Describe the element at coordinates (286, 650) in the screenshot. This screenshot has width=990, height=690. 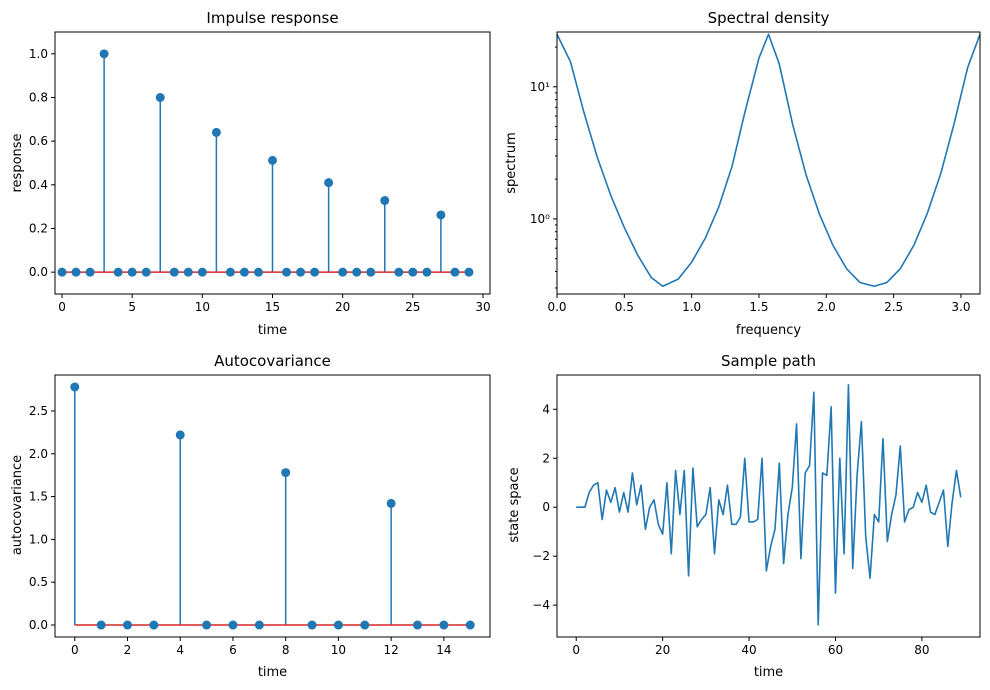
I see `x-tick-label: 8` at that location.